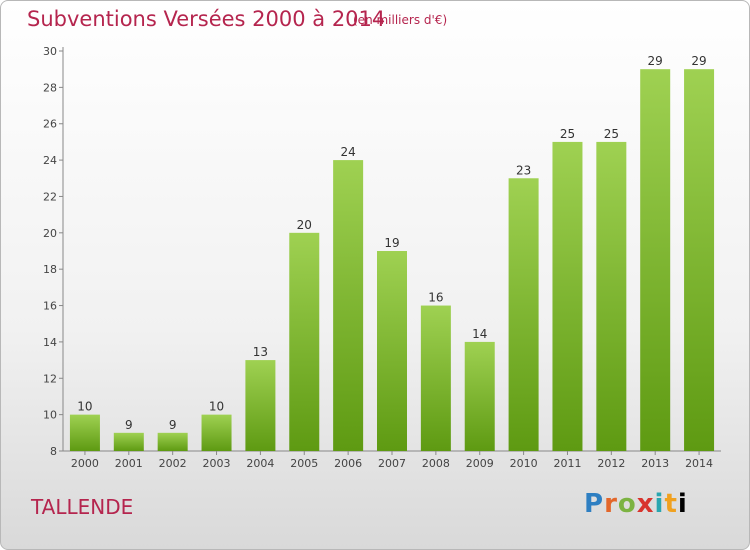  Describe the element at coordinates (50, 415) in the screenshot. I see `y-tick-label: 10` at that location.